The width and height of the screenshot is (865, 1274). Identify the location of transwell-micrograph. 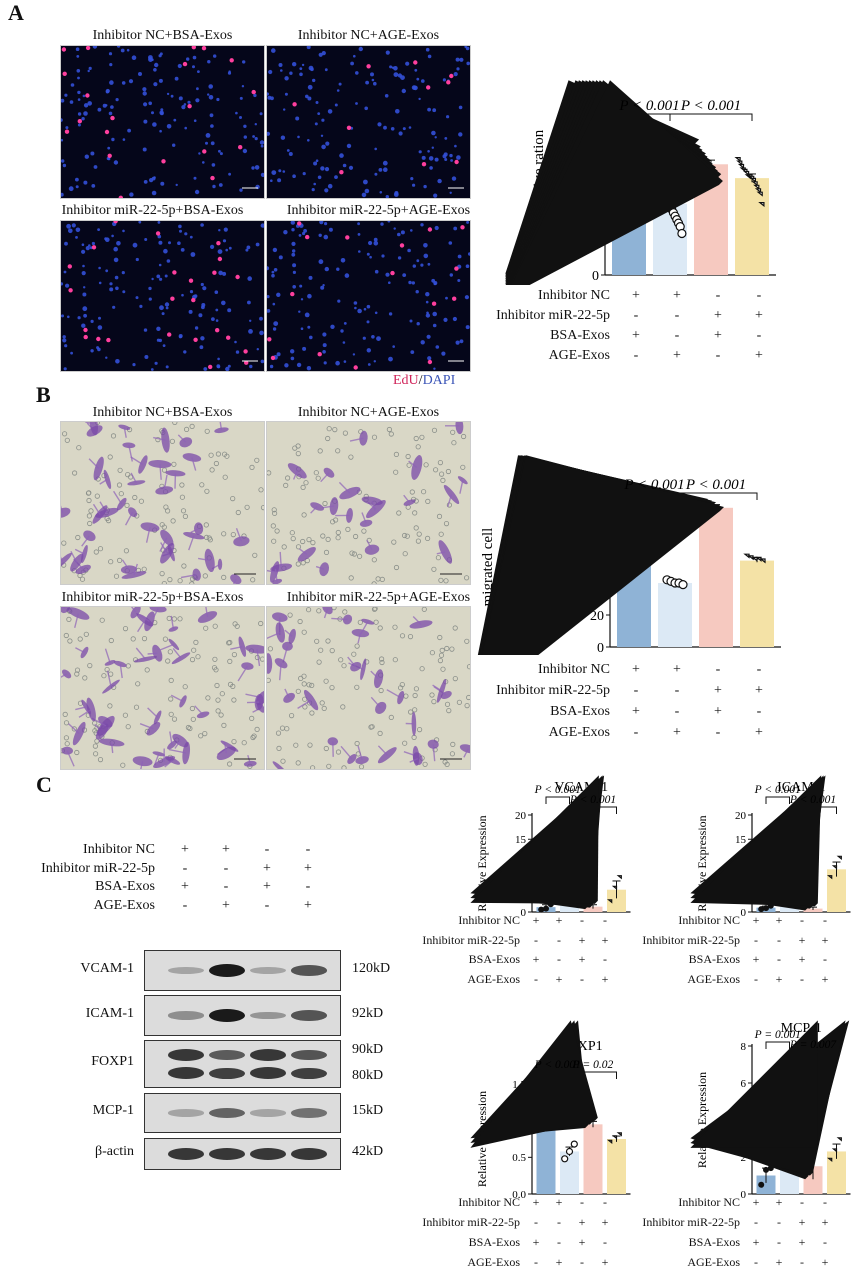
(162, 688).